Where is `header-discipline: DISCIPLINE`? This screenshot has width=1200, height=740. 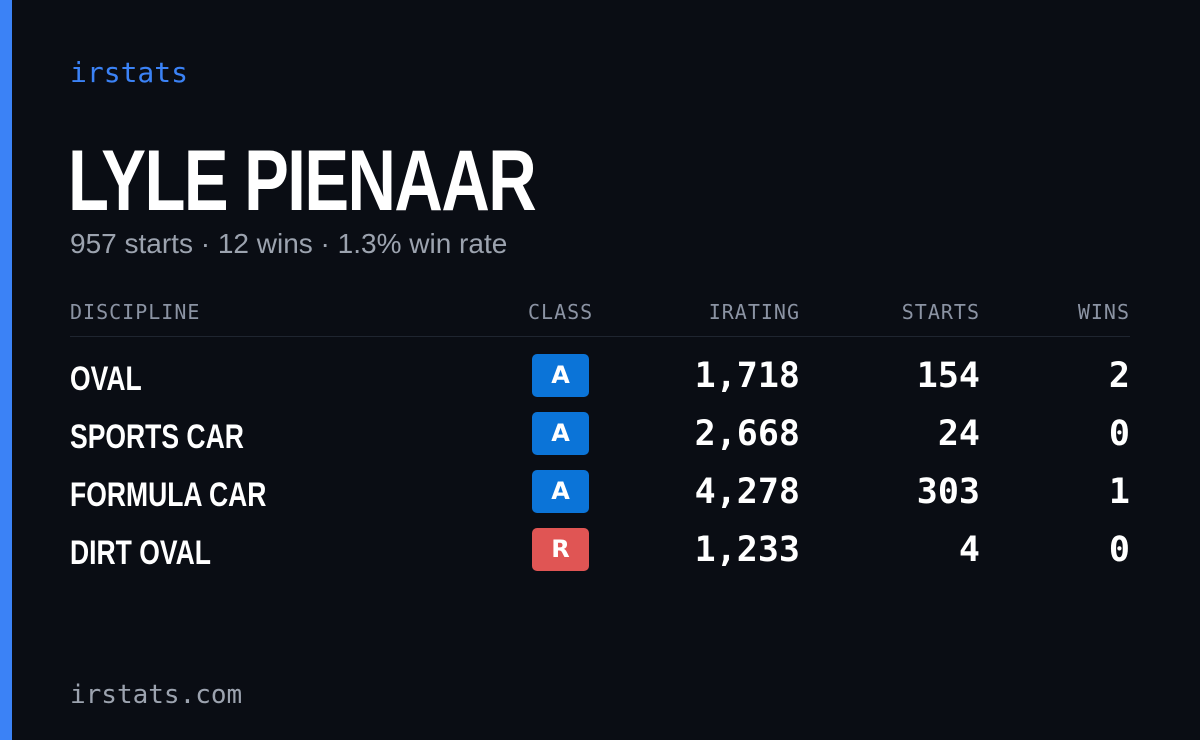 header-discipline: DISCIPLINE is located at coordinates (135, 312).